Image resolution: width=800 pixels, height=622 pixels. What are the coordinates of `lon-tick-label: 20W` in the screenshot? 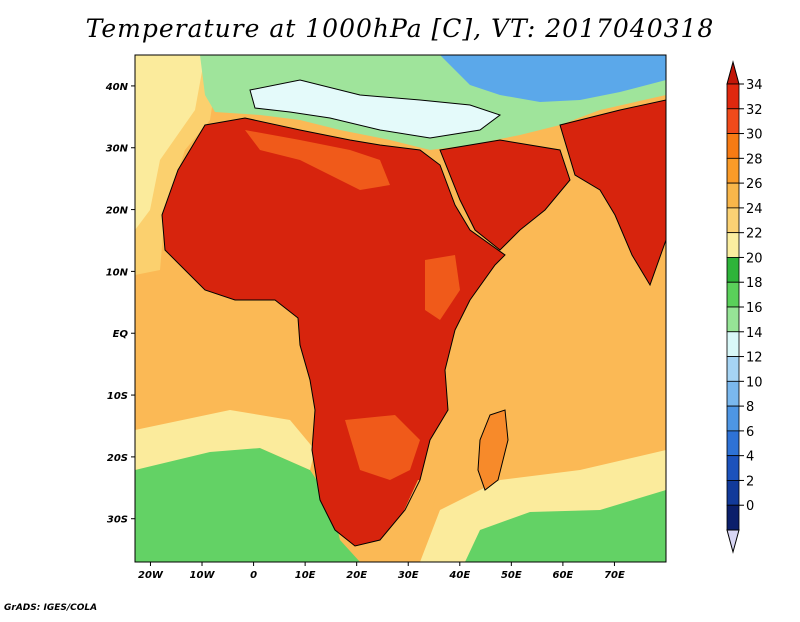 It's located at (151, 575).